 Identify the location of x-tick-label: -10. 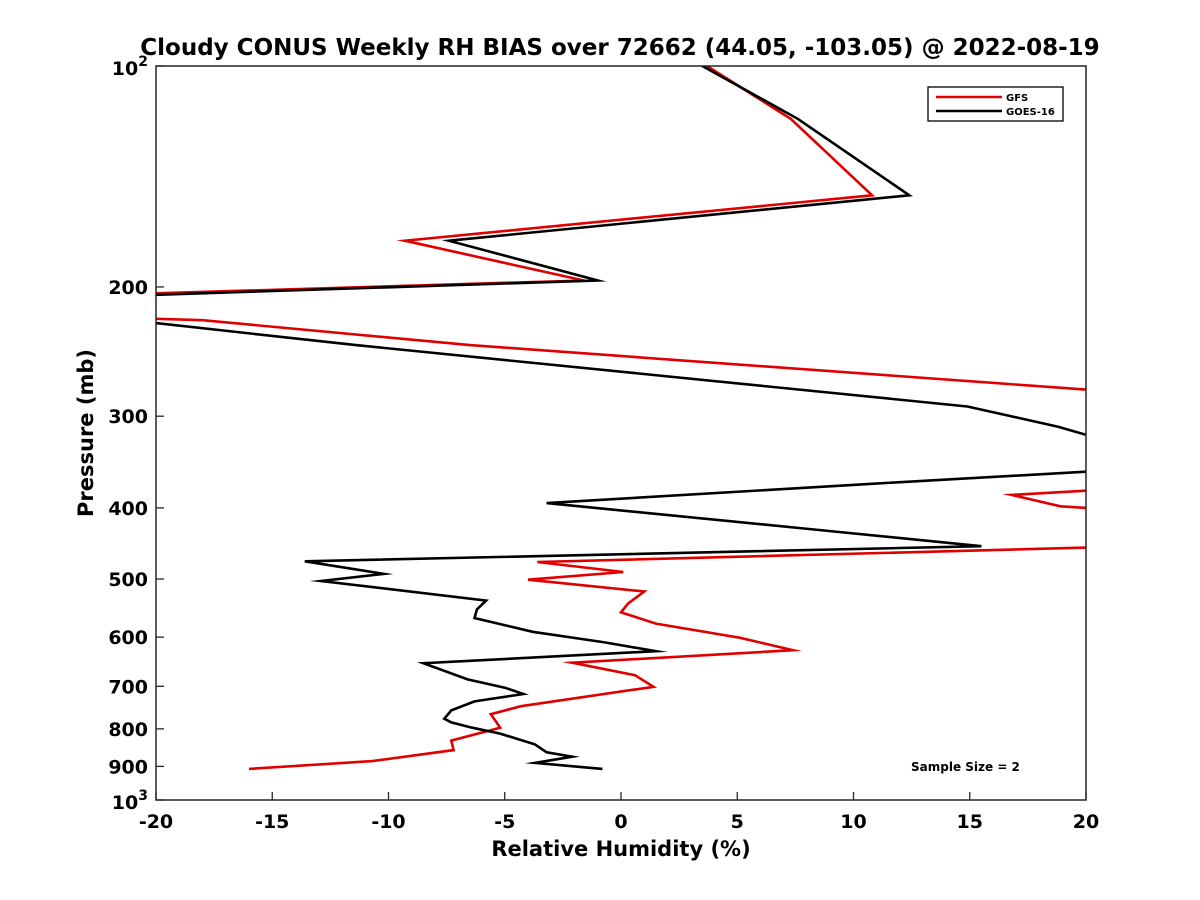
(388, 822).